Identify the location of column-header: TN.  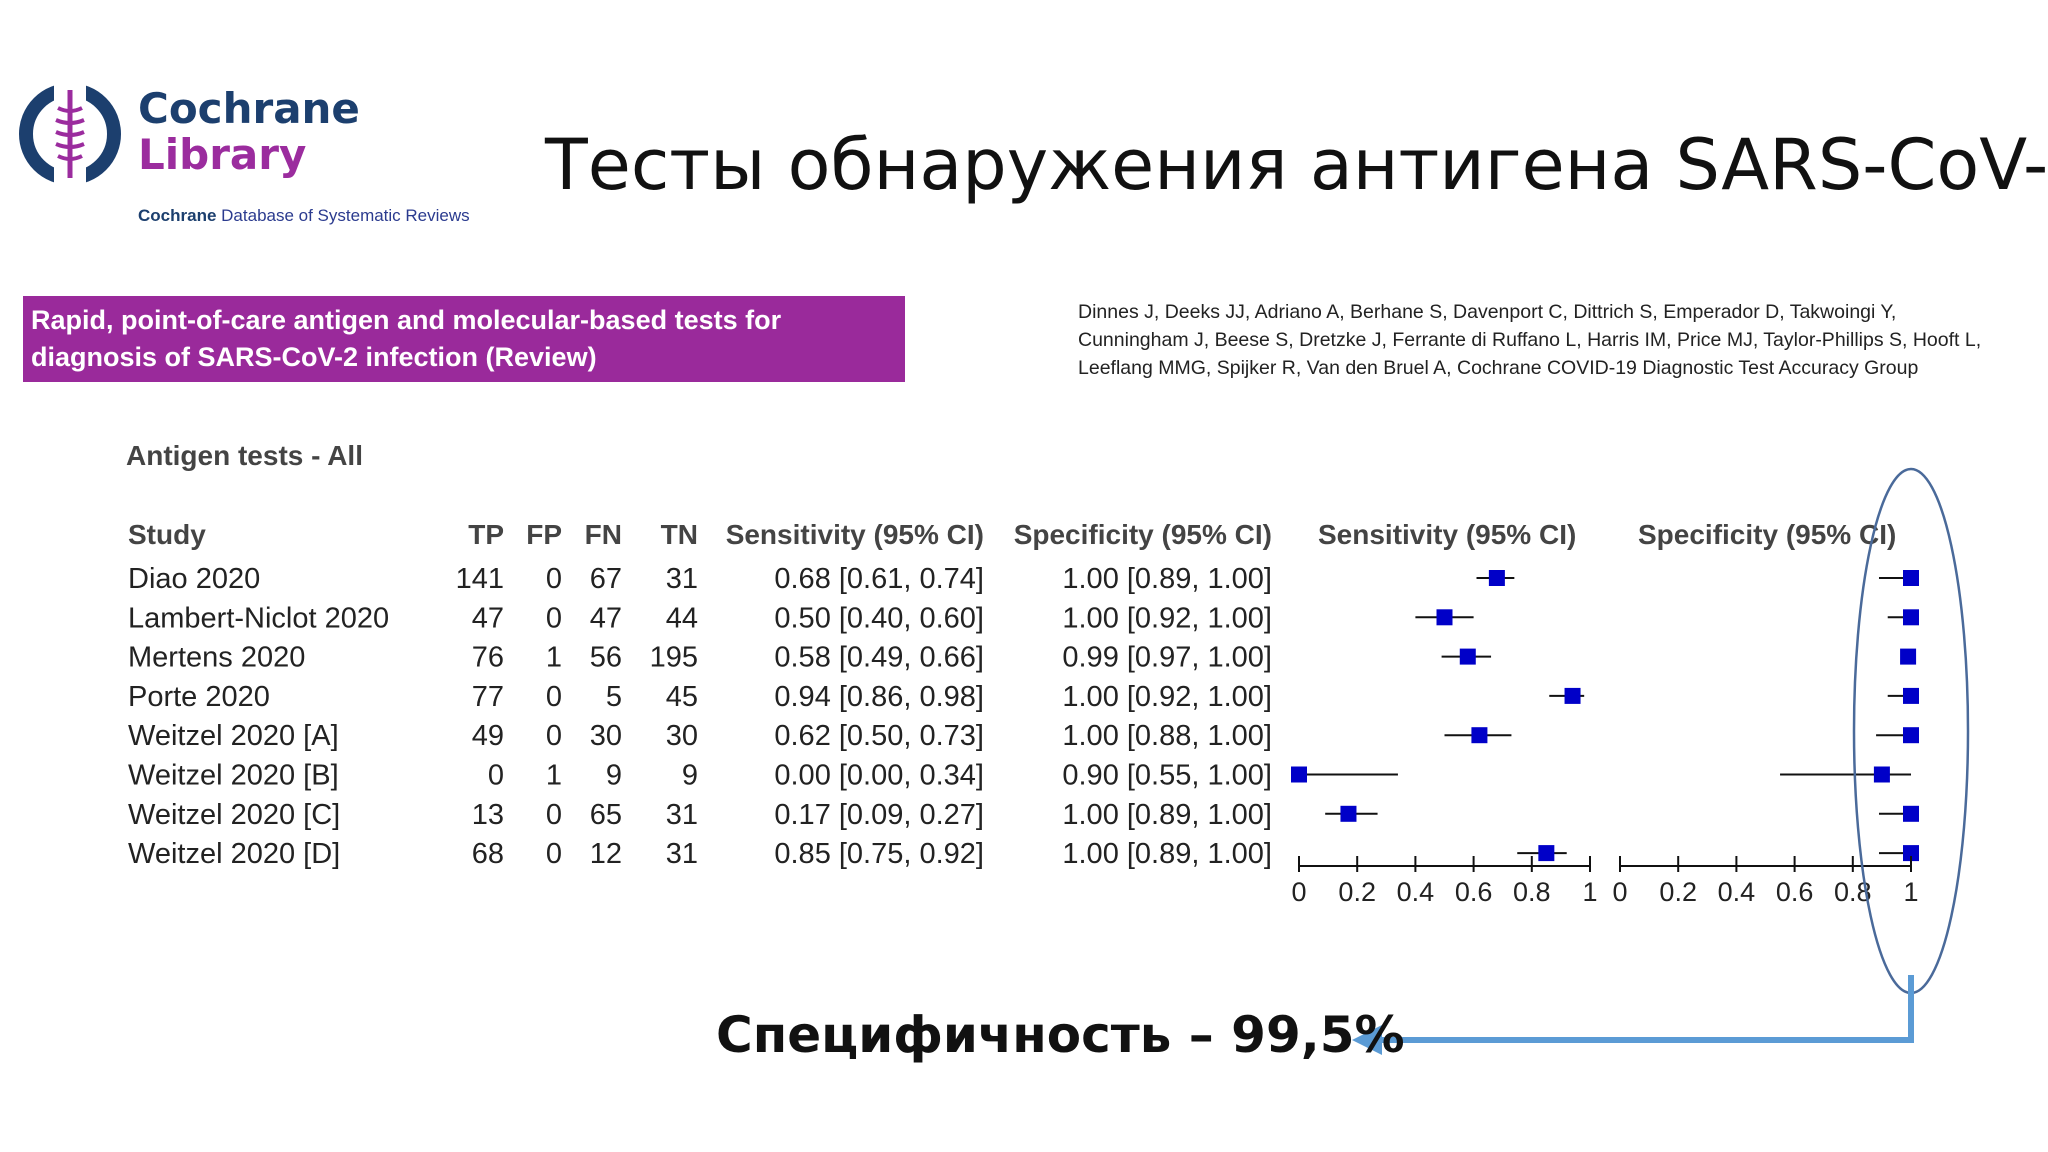
(679, 534).